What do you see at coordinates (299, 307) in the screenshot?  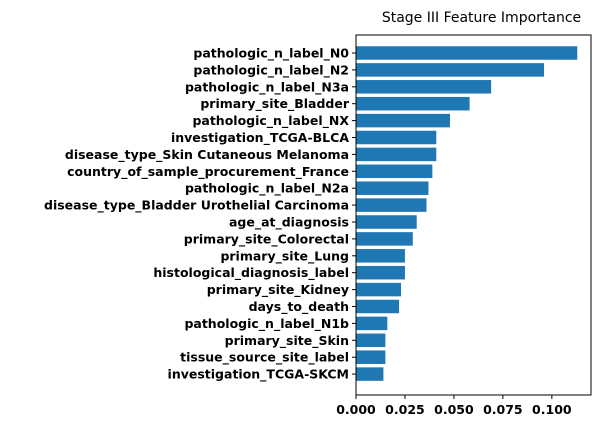 I see `category-label-16: days_to_death` at bounding box center [299, 307].